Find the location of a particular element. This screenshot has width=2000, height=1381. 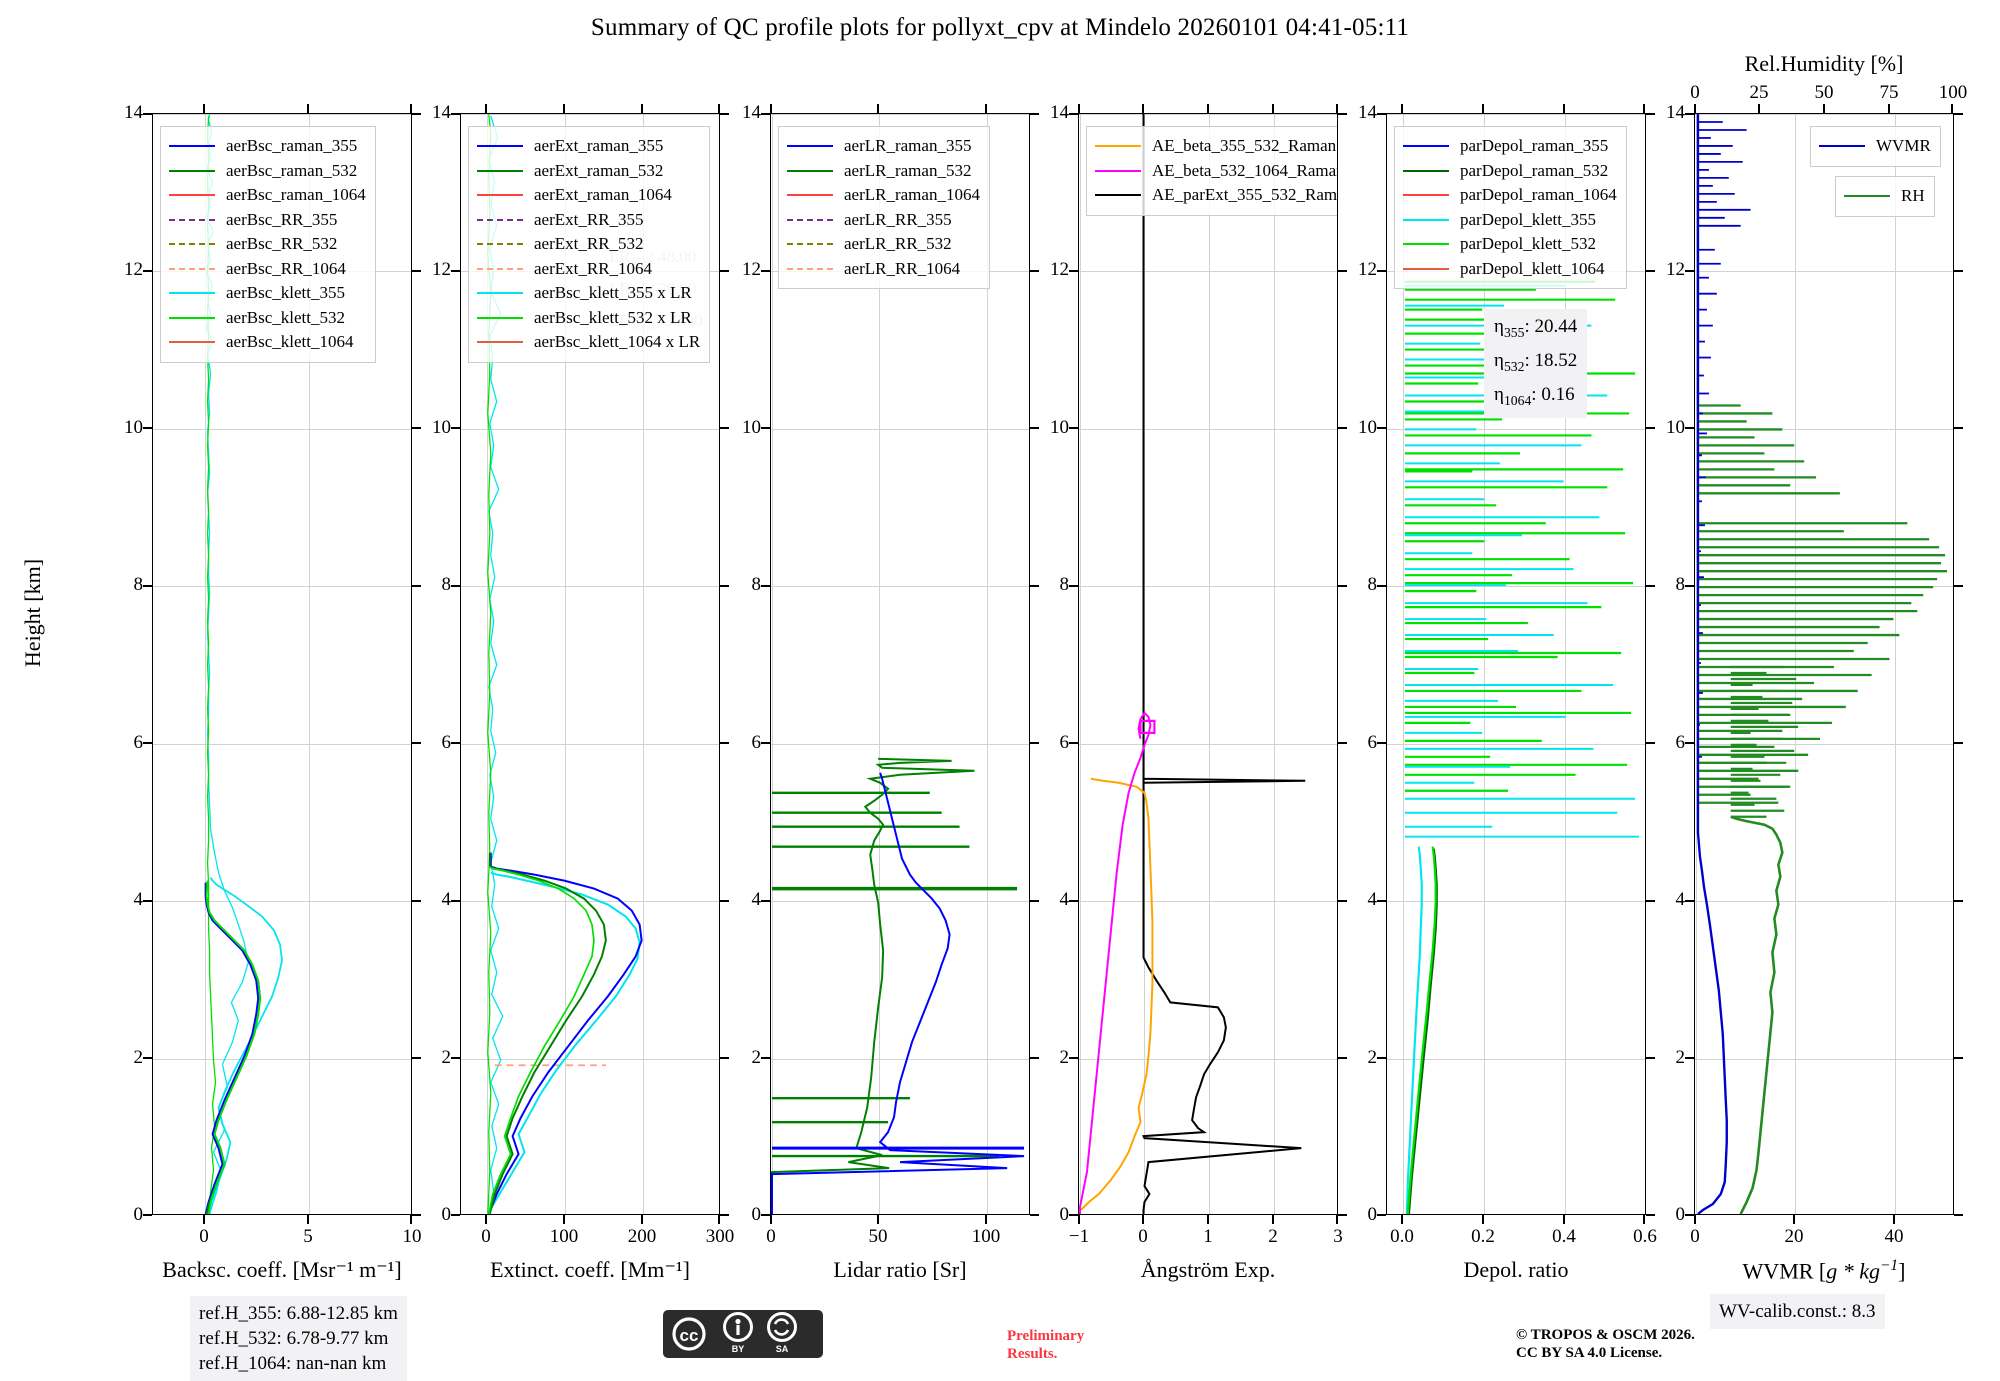

x-tick-label: 5 is located at coordinates (308, 1236).